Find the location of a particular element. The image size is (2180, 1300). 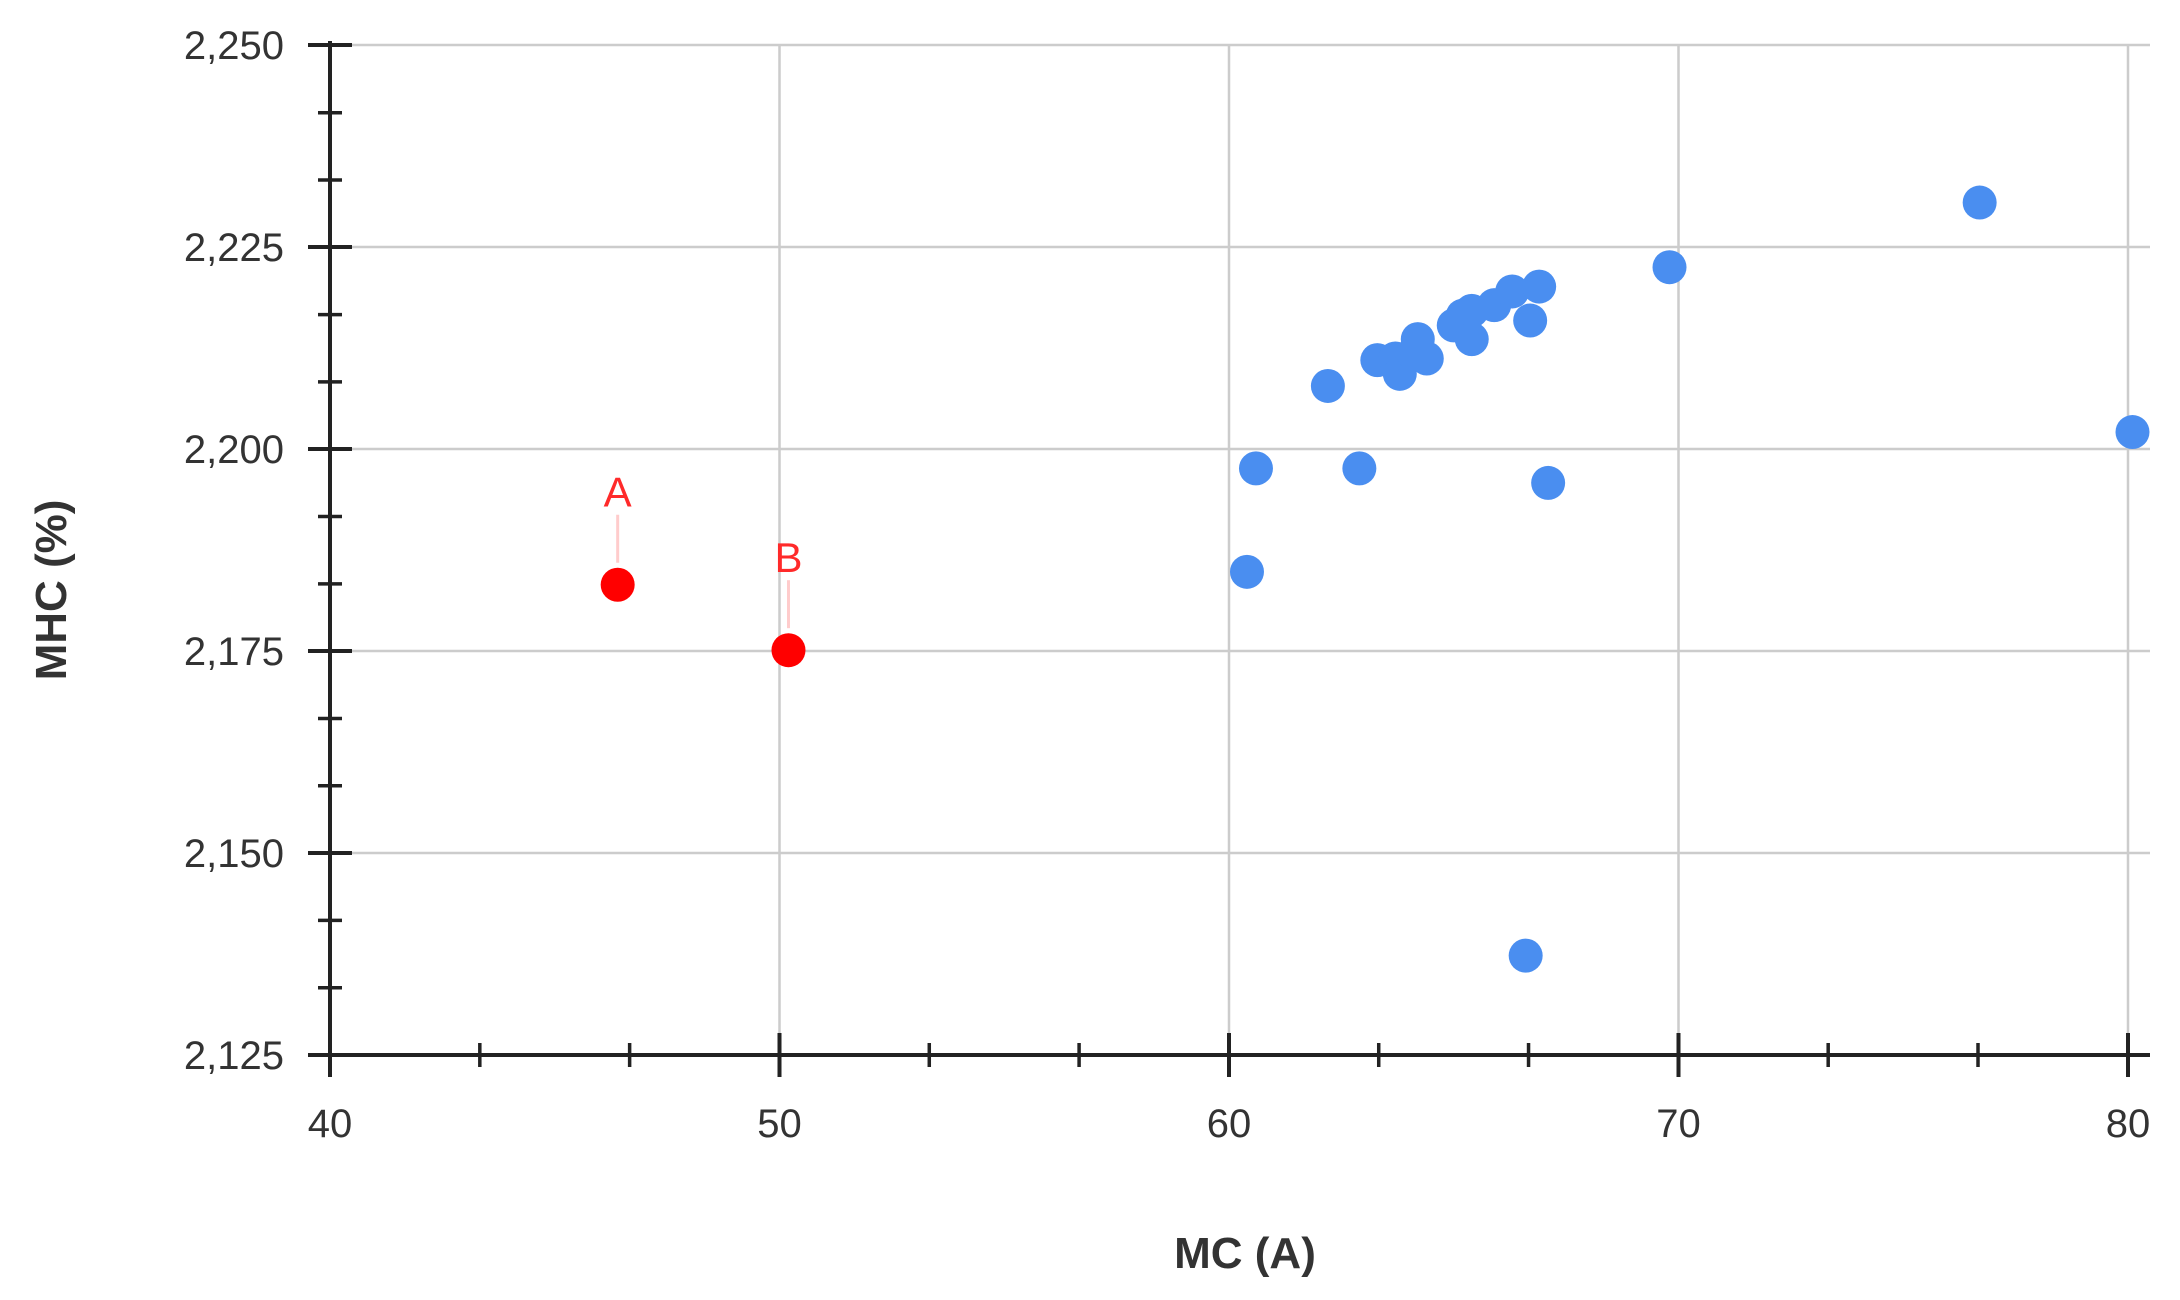

x-tick-label: 40 is located at coordinates (330, 1124).